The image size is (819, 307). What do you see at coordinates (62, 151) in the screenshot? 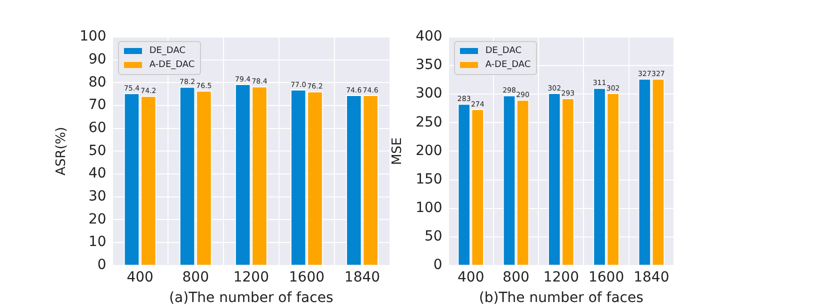
I see `y-axis-title: ASR(%)` at bounding box center [62, 151].